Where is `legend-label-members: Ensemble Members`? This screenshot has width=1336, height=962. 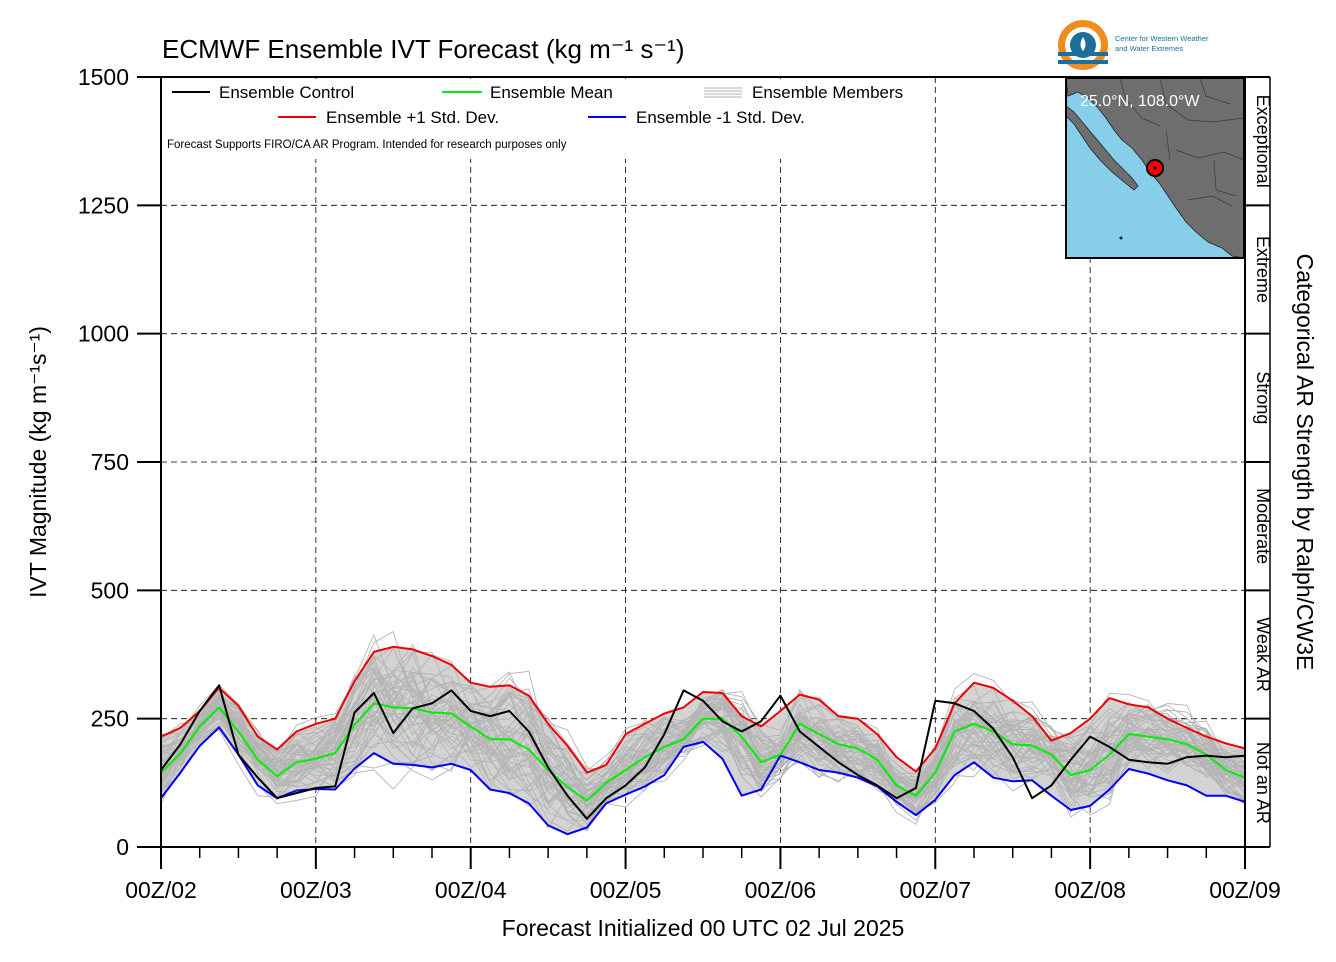
legend-label-members: Ensemble Members is located at coordinates (827, 92).